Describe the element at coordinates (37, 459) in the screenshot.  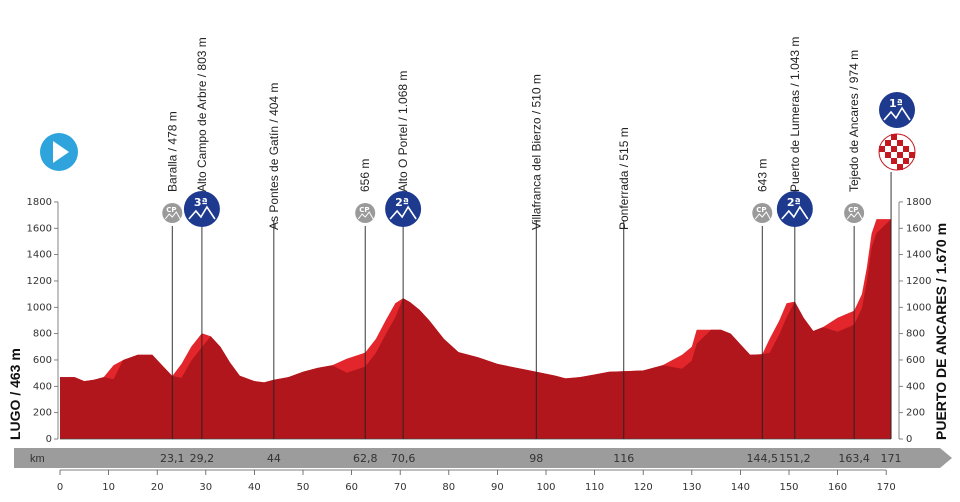
I see `km-bar-label: km` at that location.